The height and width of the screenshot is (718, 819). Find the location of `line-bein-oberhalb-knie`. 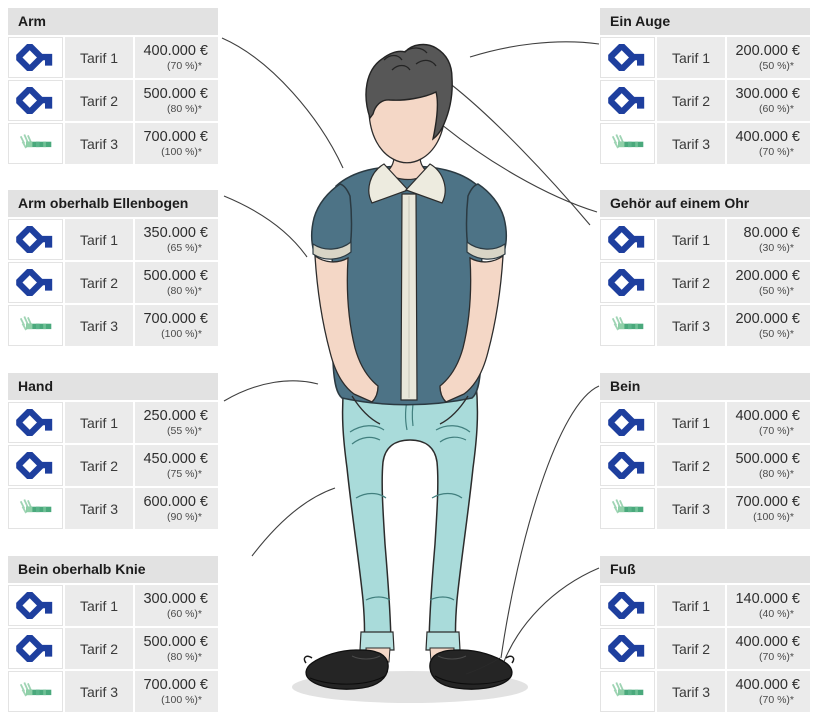

line-bein-oberhalb-knie is located at coordinates (293, 522).